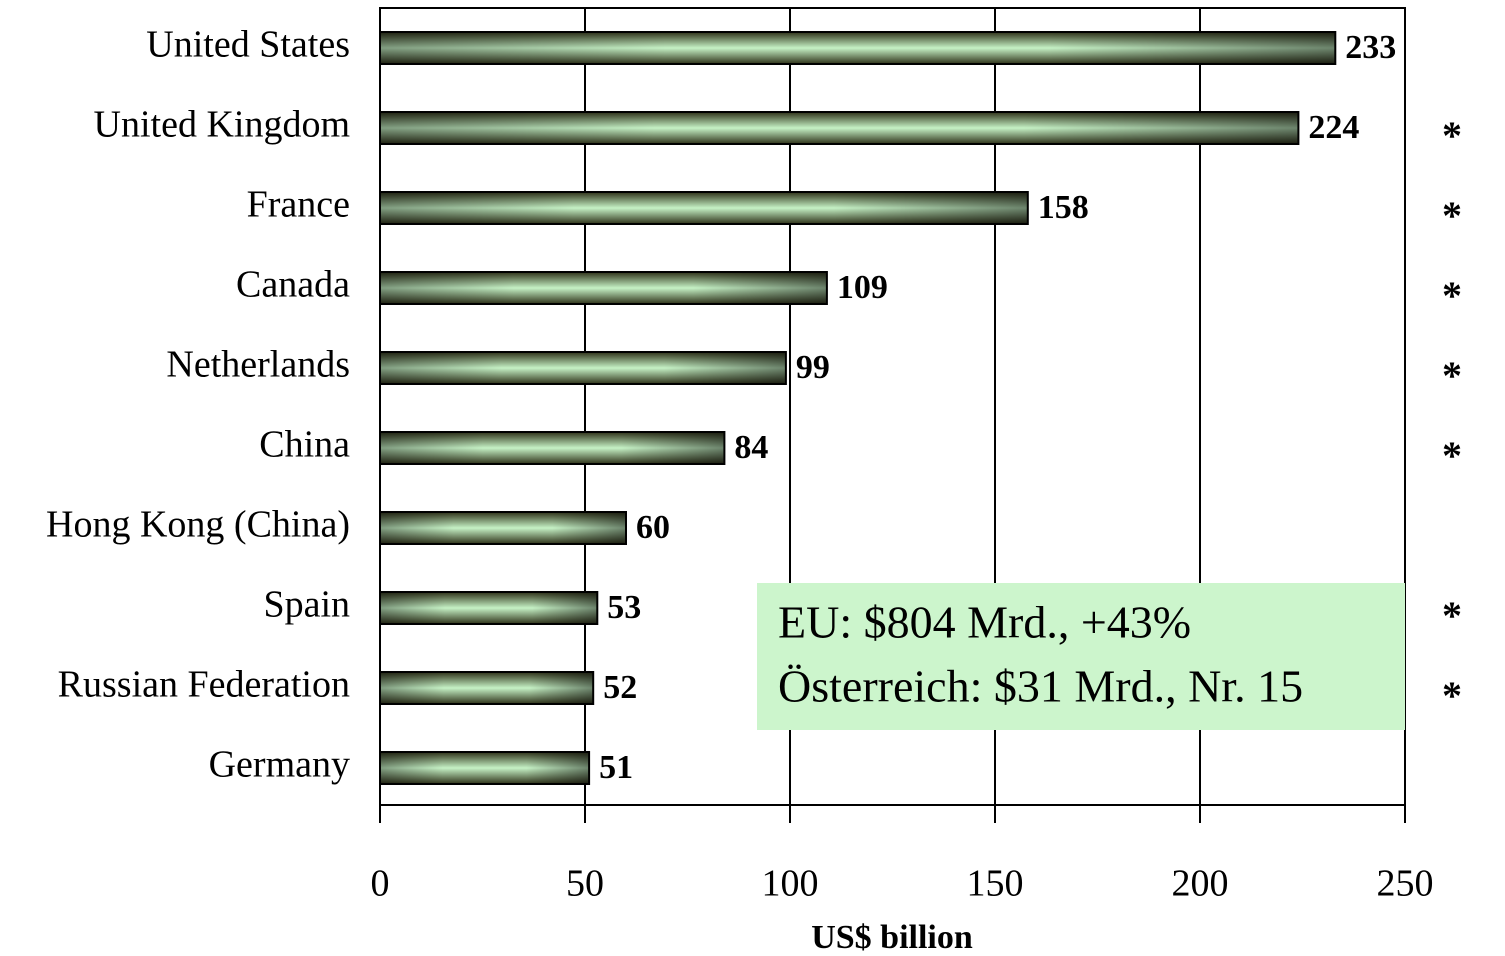  Describe the element at coordinates (620, 687) in the screenshot. I see `value-label: 52` at that location.